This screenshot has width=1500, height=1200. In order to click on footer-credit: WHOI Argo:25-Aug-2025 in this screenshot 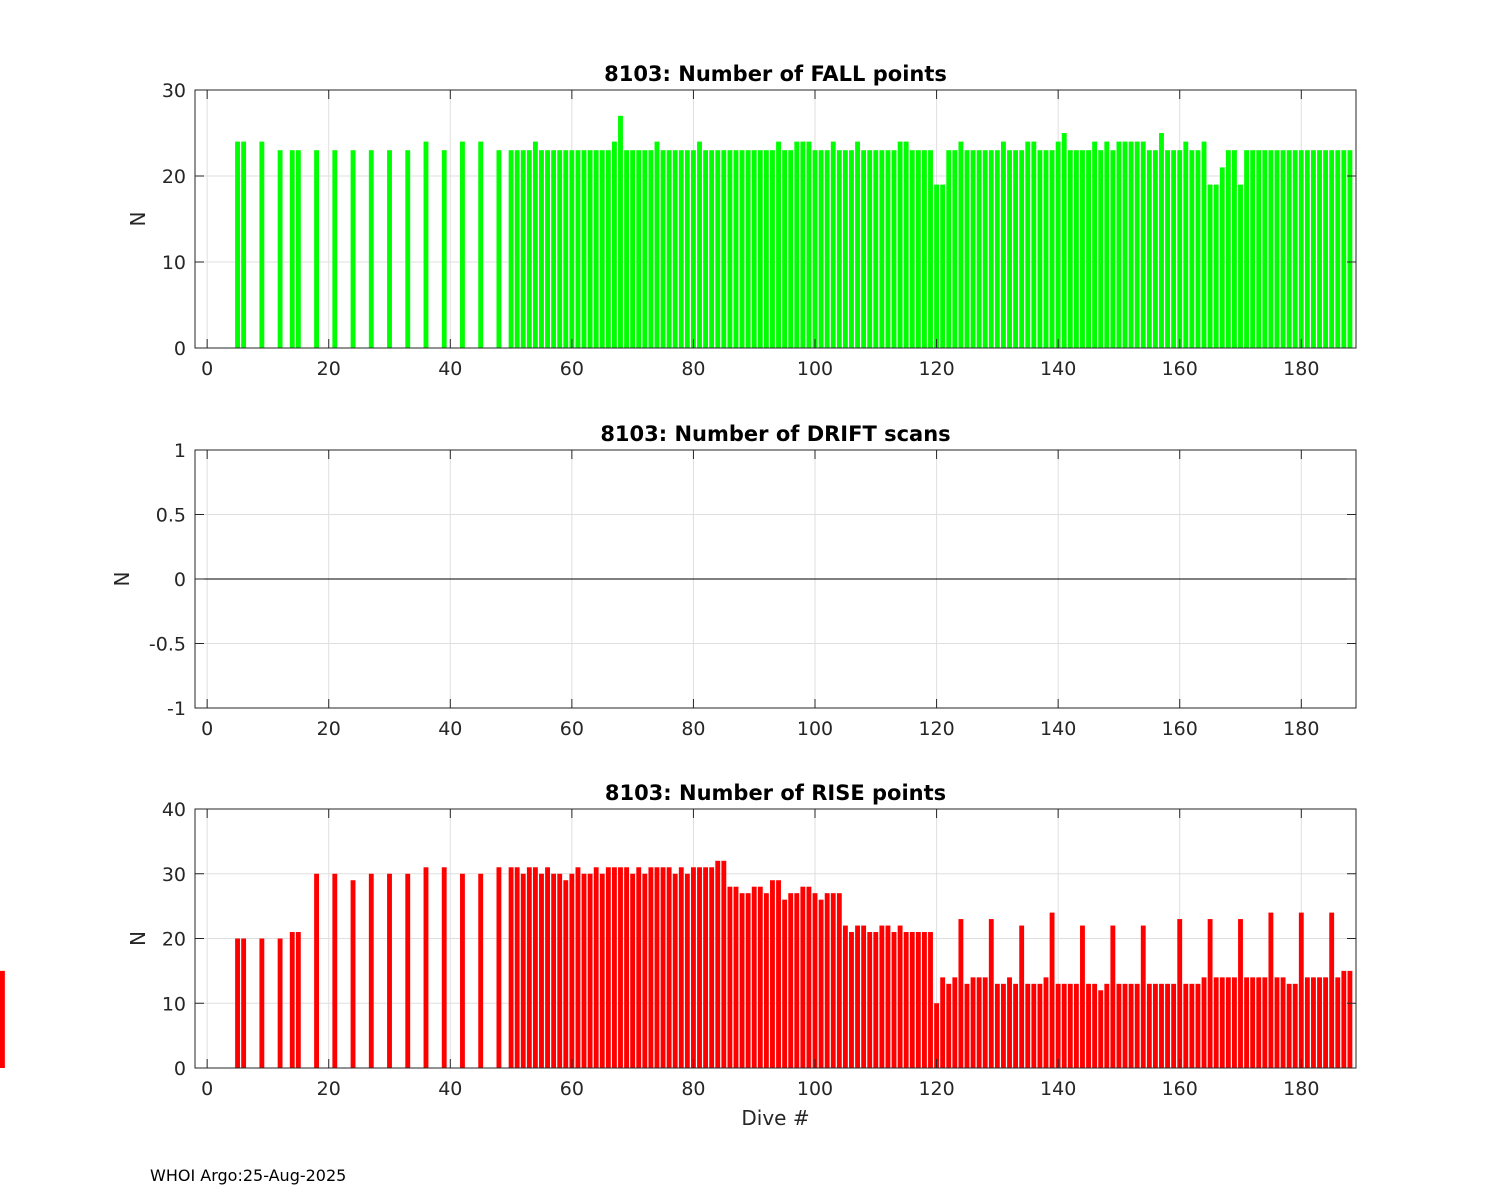, I will do `click(248, 1175)`.